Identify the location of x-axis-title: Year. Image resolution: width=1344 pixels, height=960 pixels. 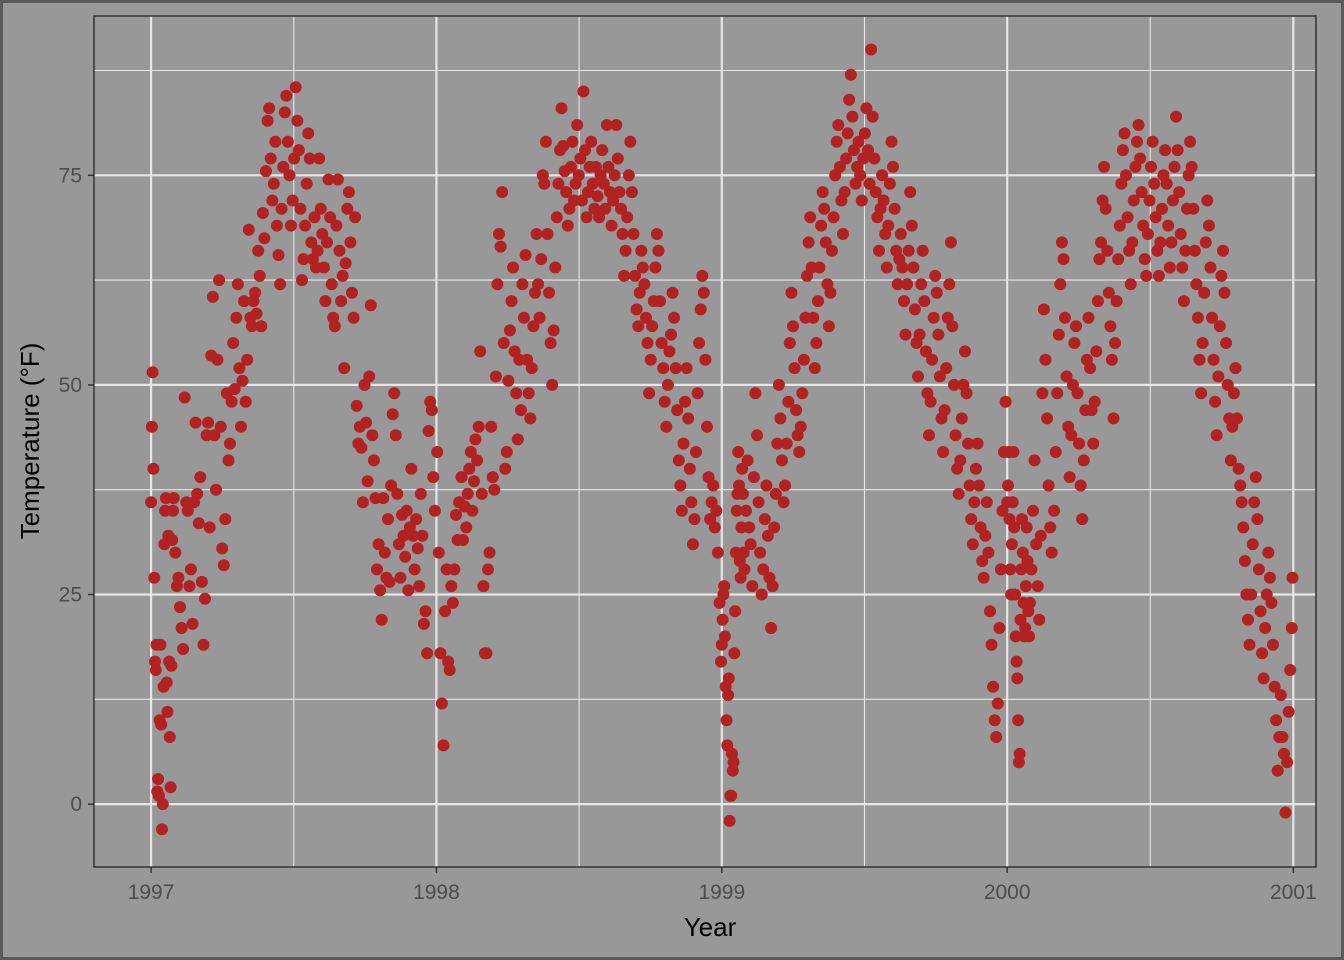
(710, 927).